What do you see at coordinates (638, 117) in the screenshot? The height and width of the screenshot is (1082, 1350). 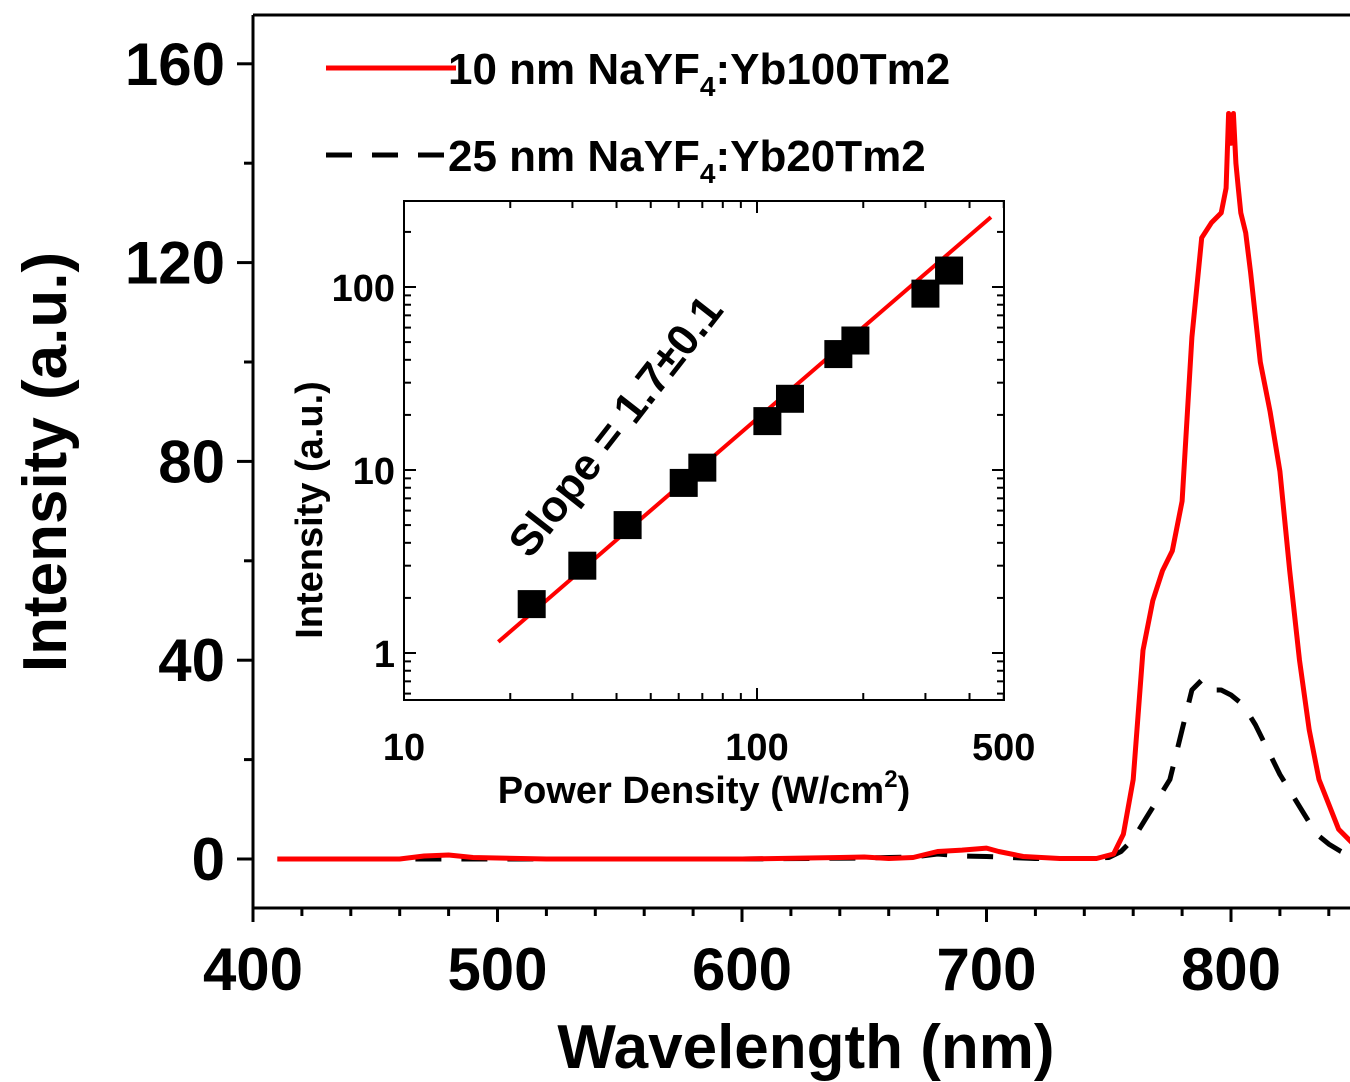 I see `legend: 10 nm NaYF4:Yb100Tm2 25 nm NaYF4:Yb20Tm2` at bounding box center [638, 117].